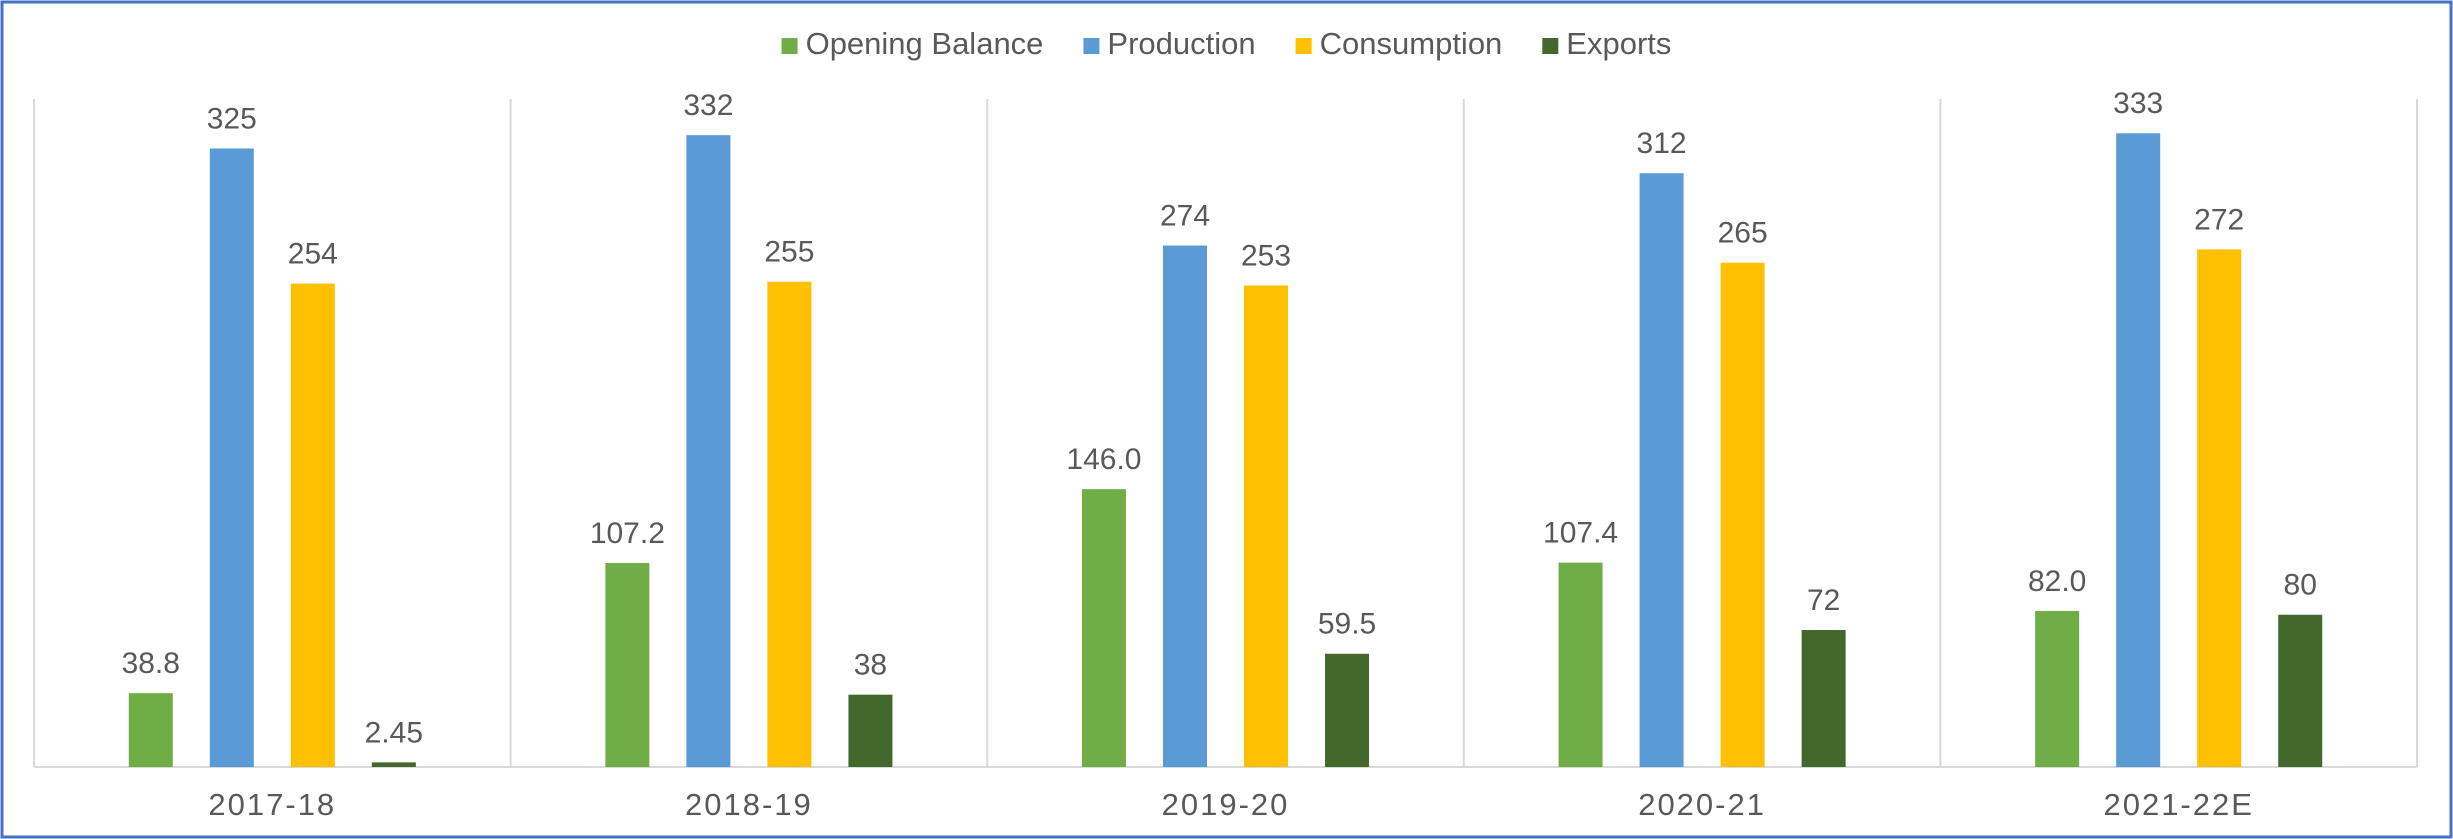  What do you see at coordinates (1181, 43) in the screenshot?
I see `legend-label: Production` at bounding box center [1181, 43].